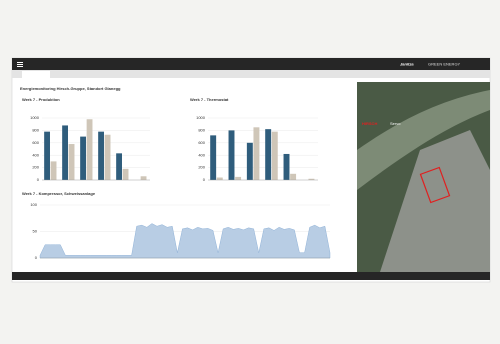 Image resolution: width=500 pixels, height=344 pixels. What do you see at coordinates (251, 74) in the screenshot?
I see `tab-bar` at bounding box center [251, 74].